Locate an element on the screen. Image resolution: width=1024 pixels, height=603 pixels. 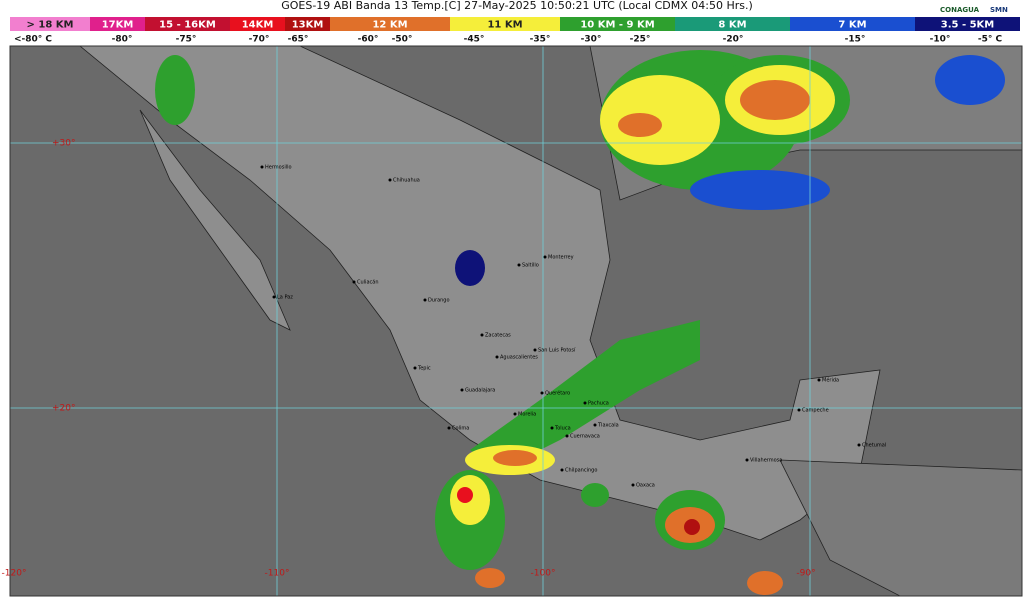
temperature-label: -80° is located at coordinates (122, 40).